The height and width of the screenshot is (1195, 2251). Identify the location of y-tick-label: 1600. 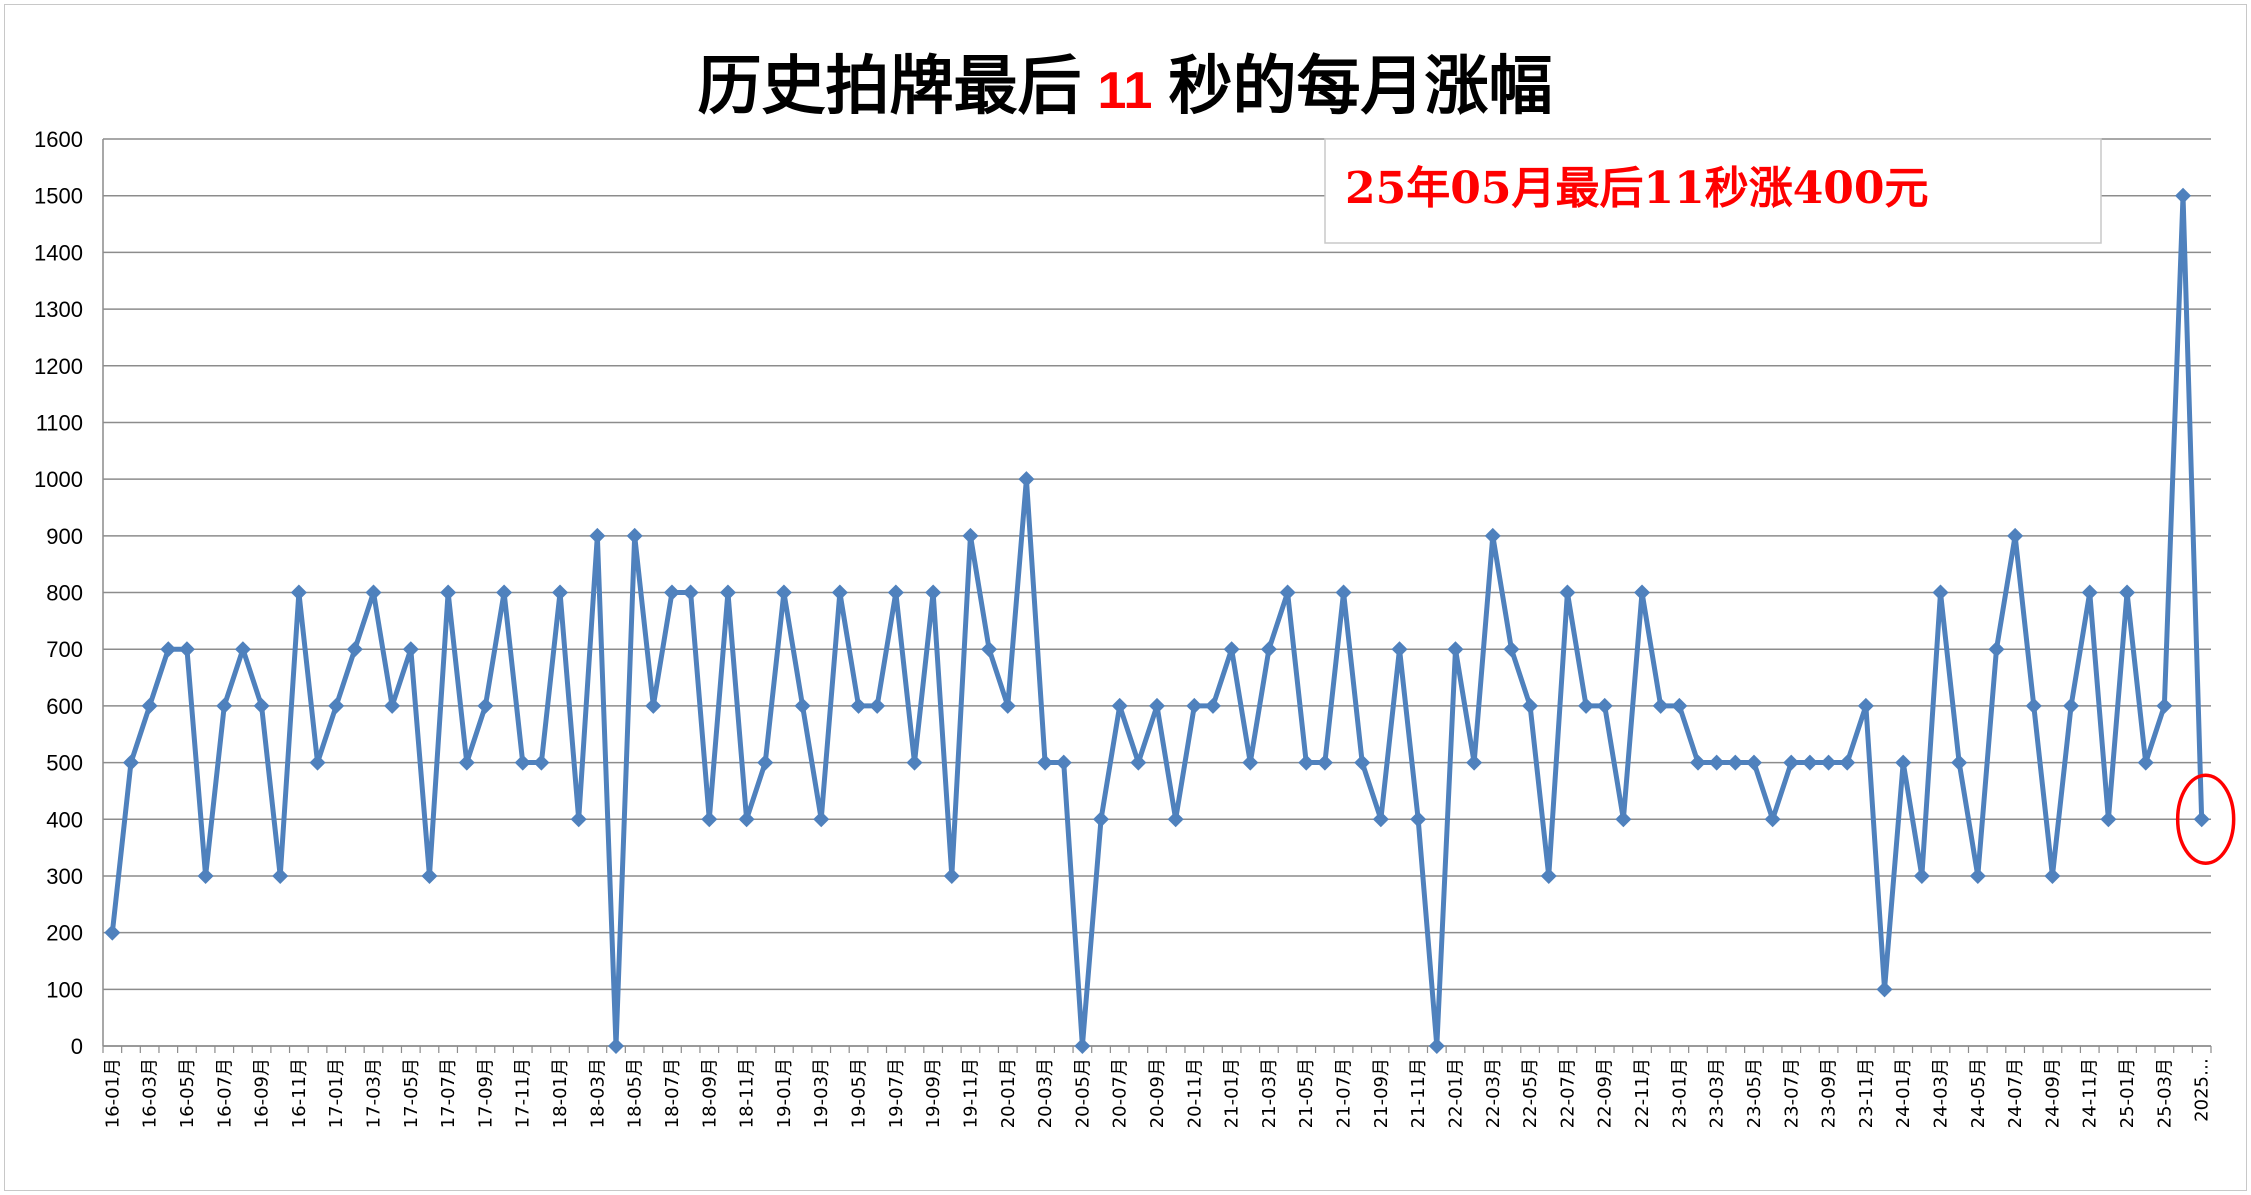
(58, 139).